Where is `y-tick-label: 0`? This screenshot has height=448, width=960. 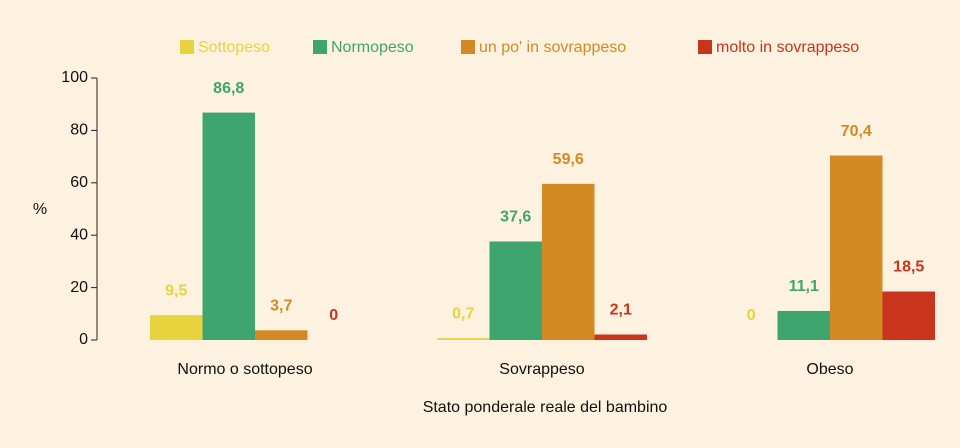 y-tick-label: 0 is located at coordinates (83, 339).